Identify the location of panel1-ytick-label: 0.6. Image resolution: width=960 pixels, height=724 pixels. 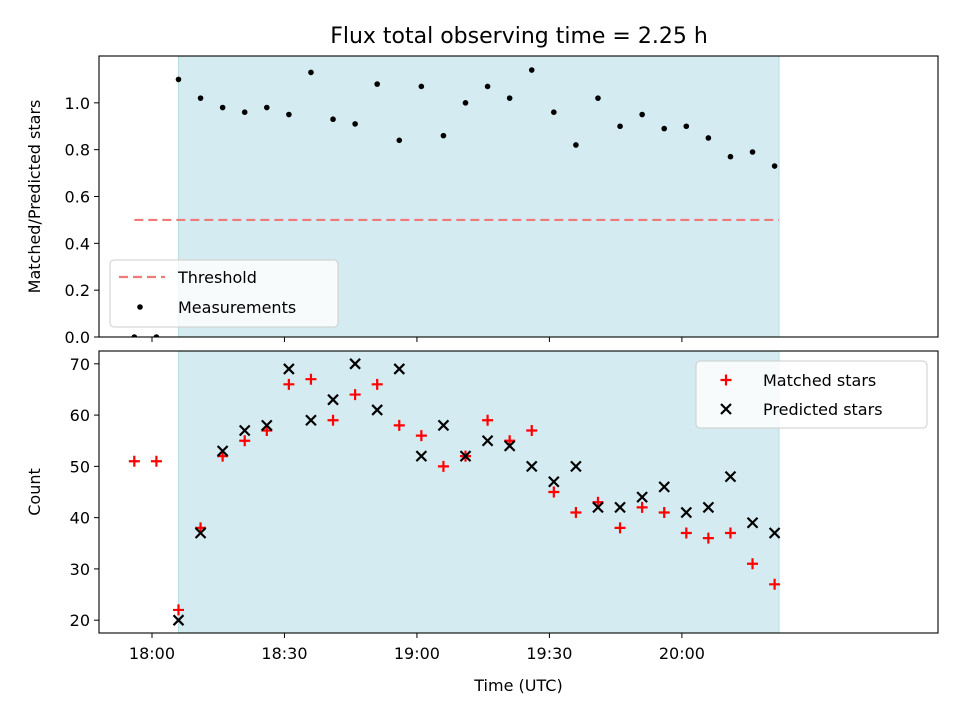
(77, 197).